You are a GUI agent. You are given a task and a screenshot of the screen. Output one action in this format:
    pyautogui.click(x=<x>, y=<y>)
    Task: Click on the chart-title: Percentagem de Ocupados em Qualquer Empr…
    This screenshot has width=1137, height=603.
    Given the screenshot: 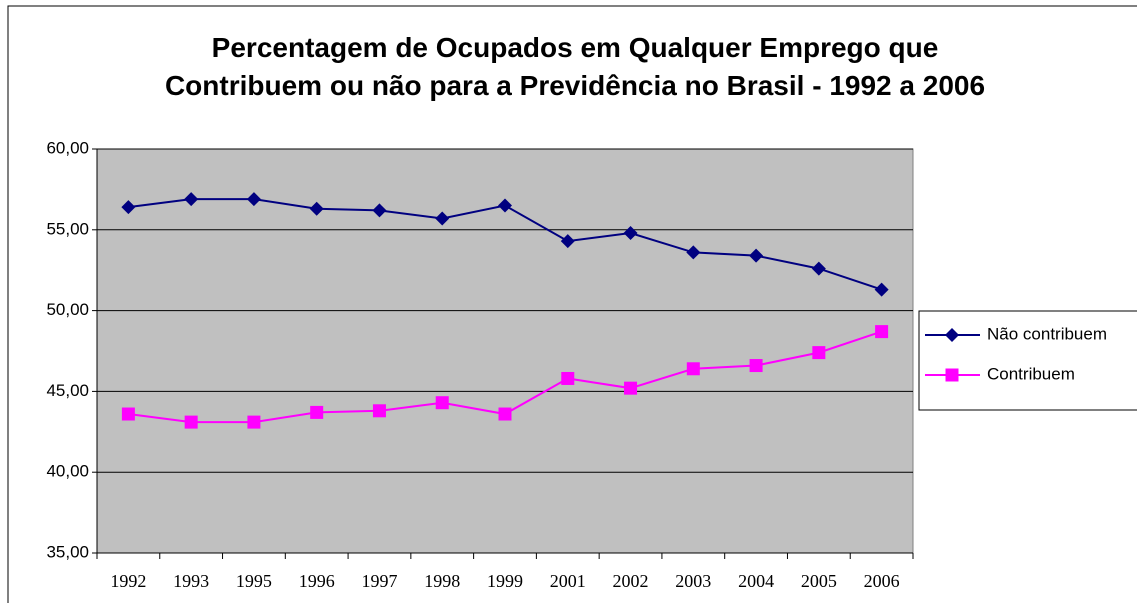 What is the action you would take?
    pyautogui.click(x=575, y=66)
    